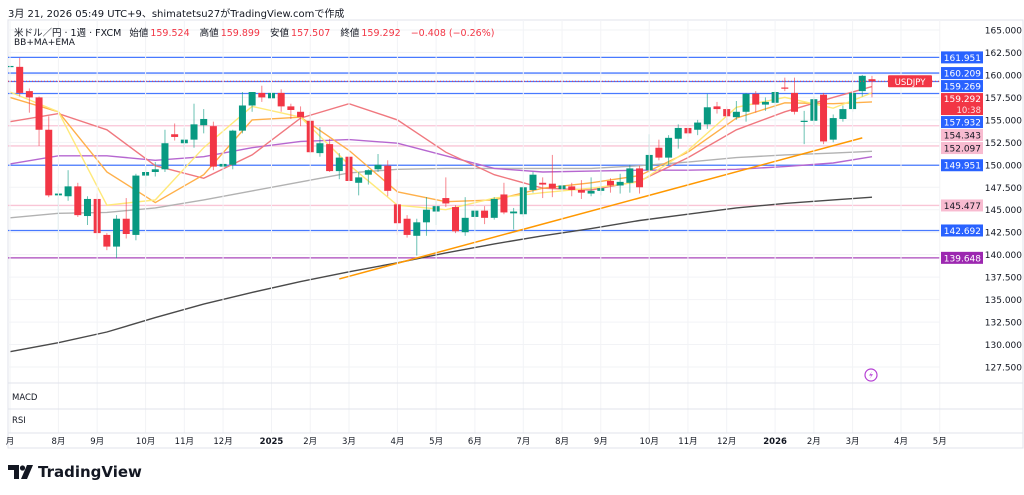 The height and width of the screenshot is (495, 1024). Describe the element at coordinates (19, 421) in the screenshot. I see `rsi-pane-label: RSI` at that location.